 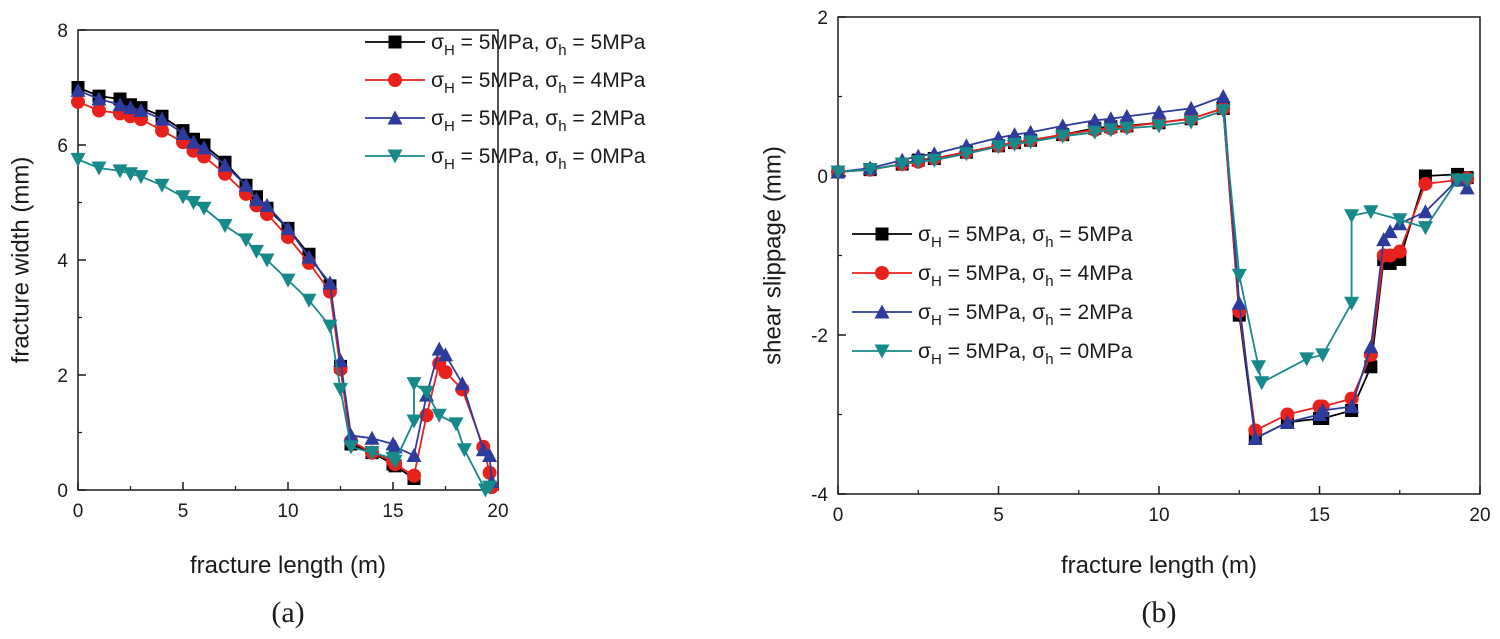 What do you see at coordinates (288, 565) in the screenshot?
I see `x-axis-title: fracture length (m)` at bounding box center [288, 565].